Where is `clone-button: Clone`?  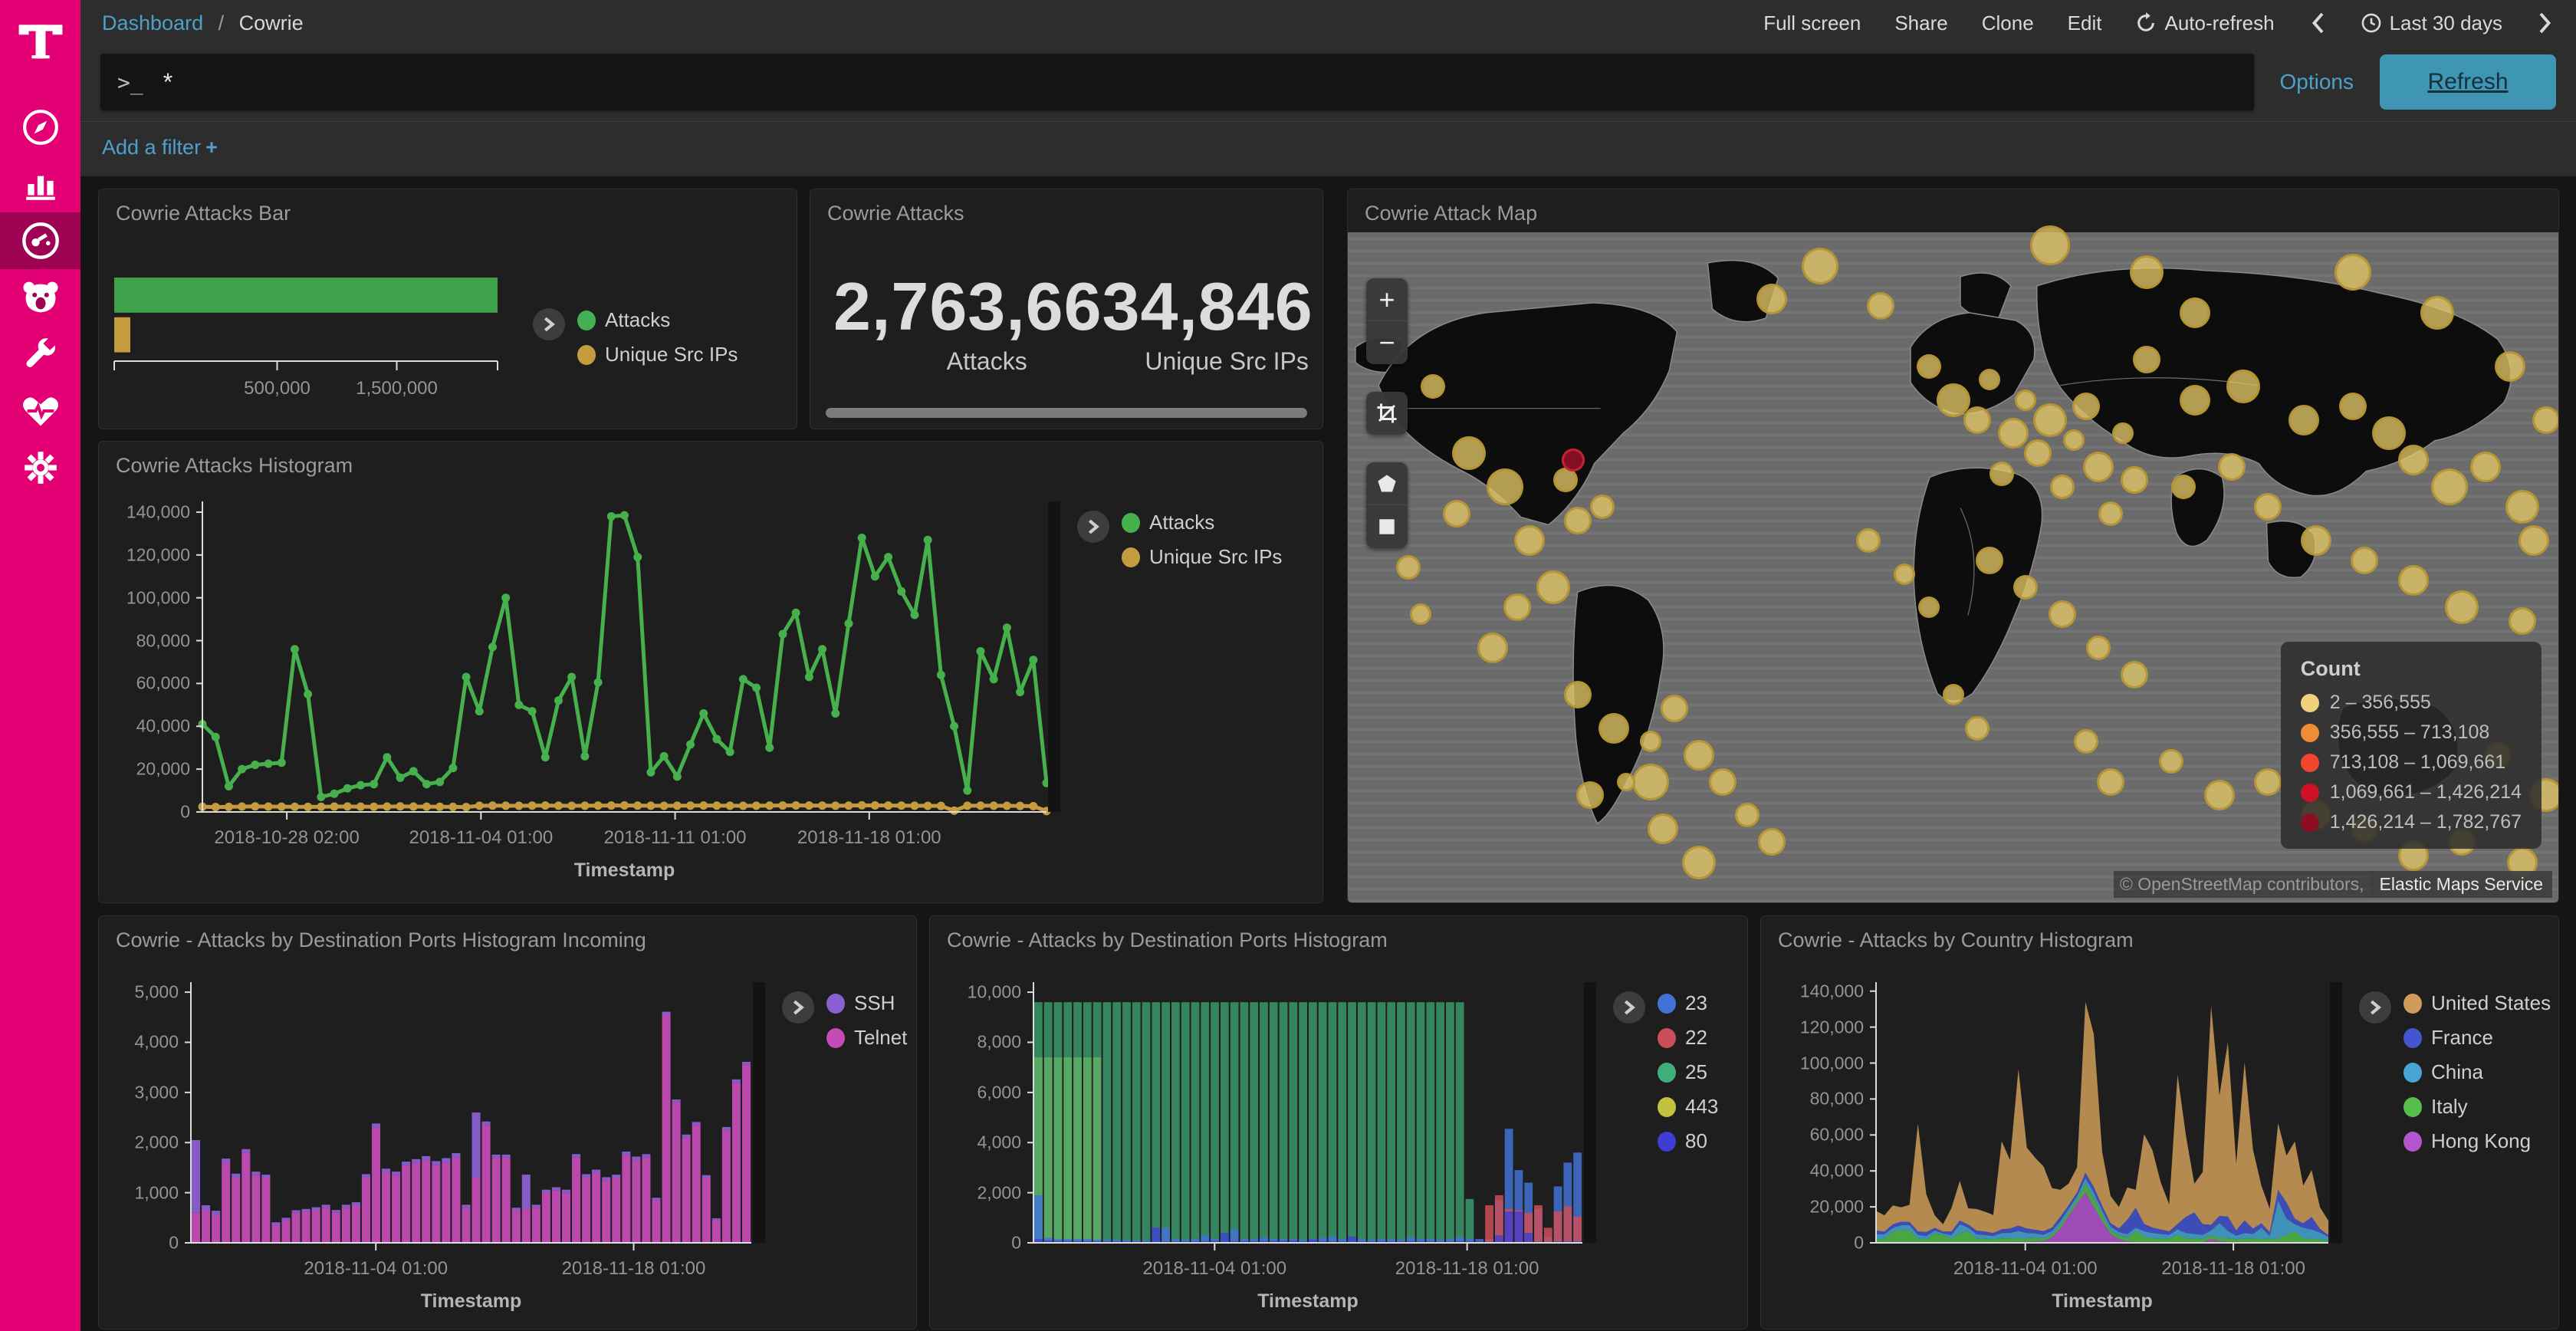 clone-button: Clone is located at coordinates (2008, 23).